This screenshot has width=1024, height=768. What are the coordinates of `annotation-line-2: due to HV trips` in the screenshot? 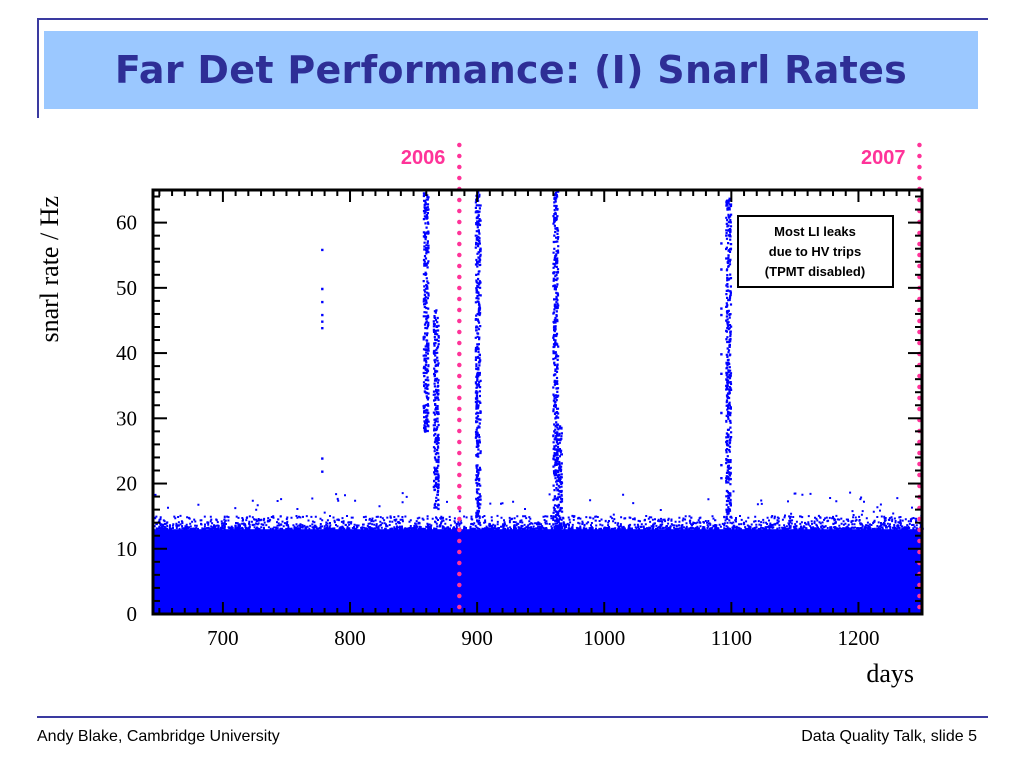 It's located at (815, 251).